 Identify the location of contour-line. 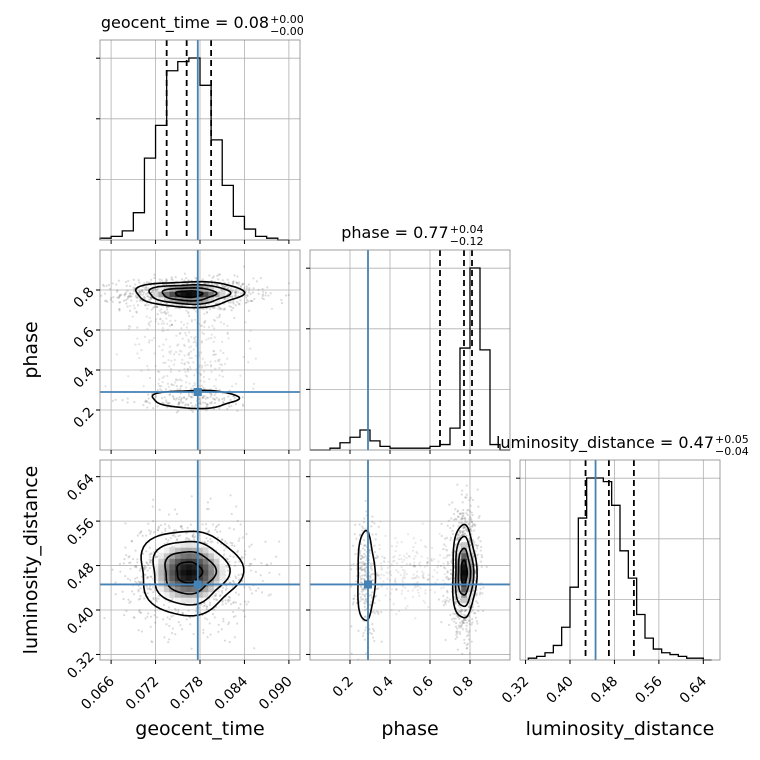
(192, 573).